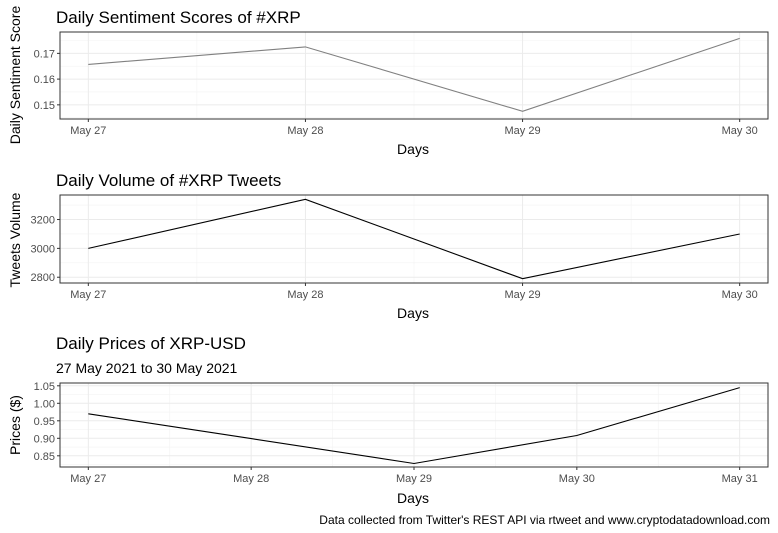 This screenshot has width=778, height=533. Describe the element at coordinates (151, 343) in the screenshot. I see `chart-title: Daily Prices of XRP-USD` at that location.